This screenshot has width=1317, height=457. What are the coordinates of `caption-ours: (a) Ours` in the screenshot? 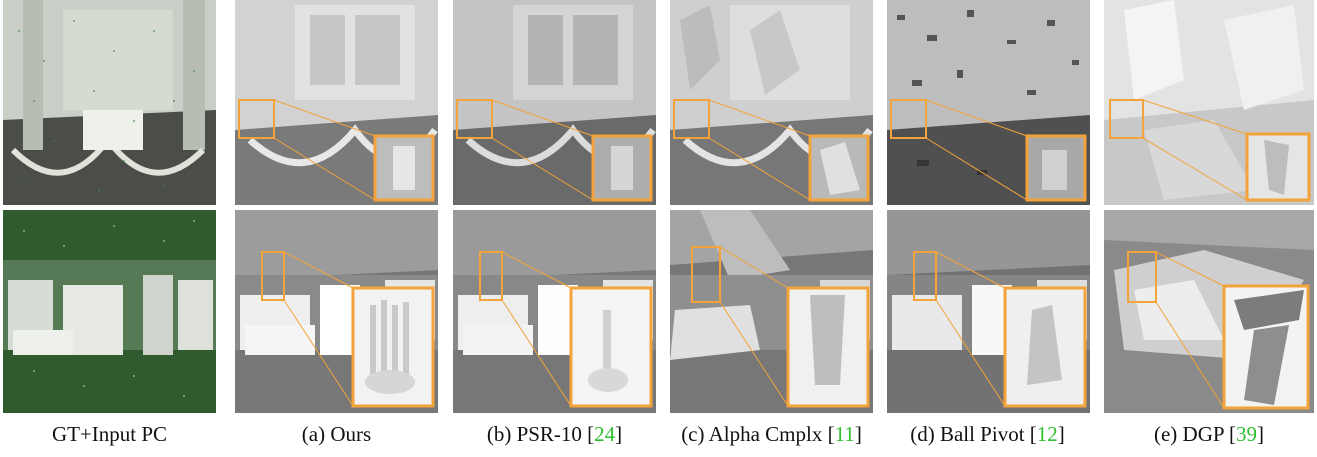 It's located at (336, 434).